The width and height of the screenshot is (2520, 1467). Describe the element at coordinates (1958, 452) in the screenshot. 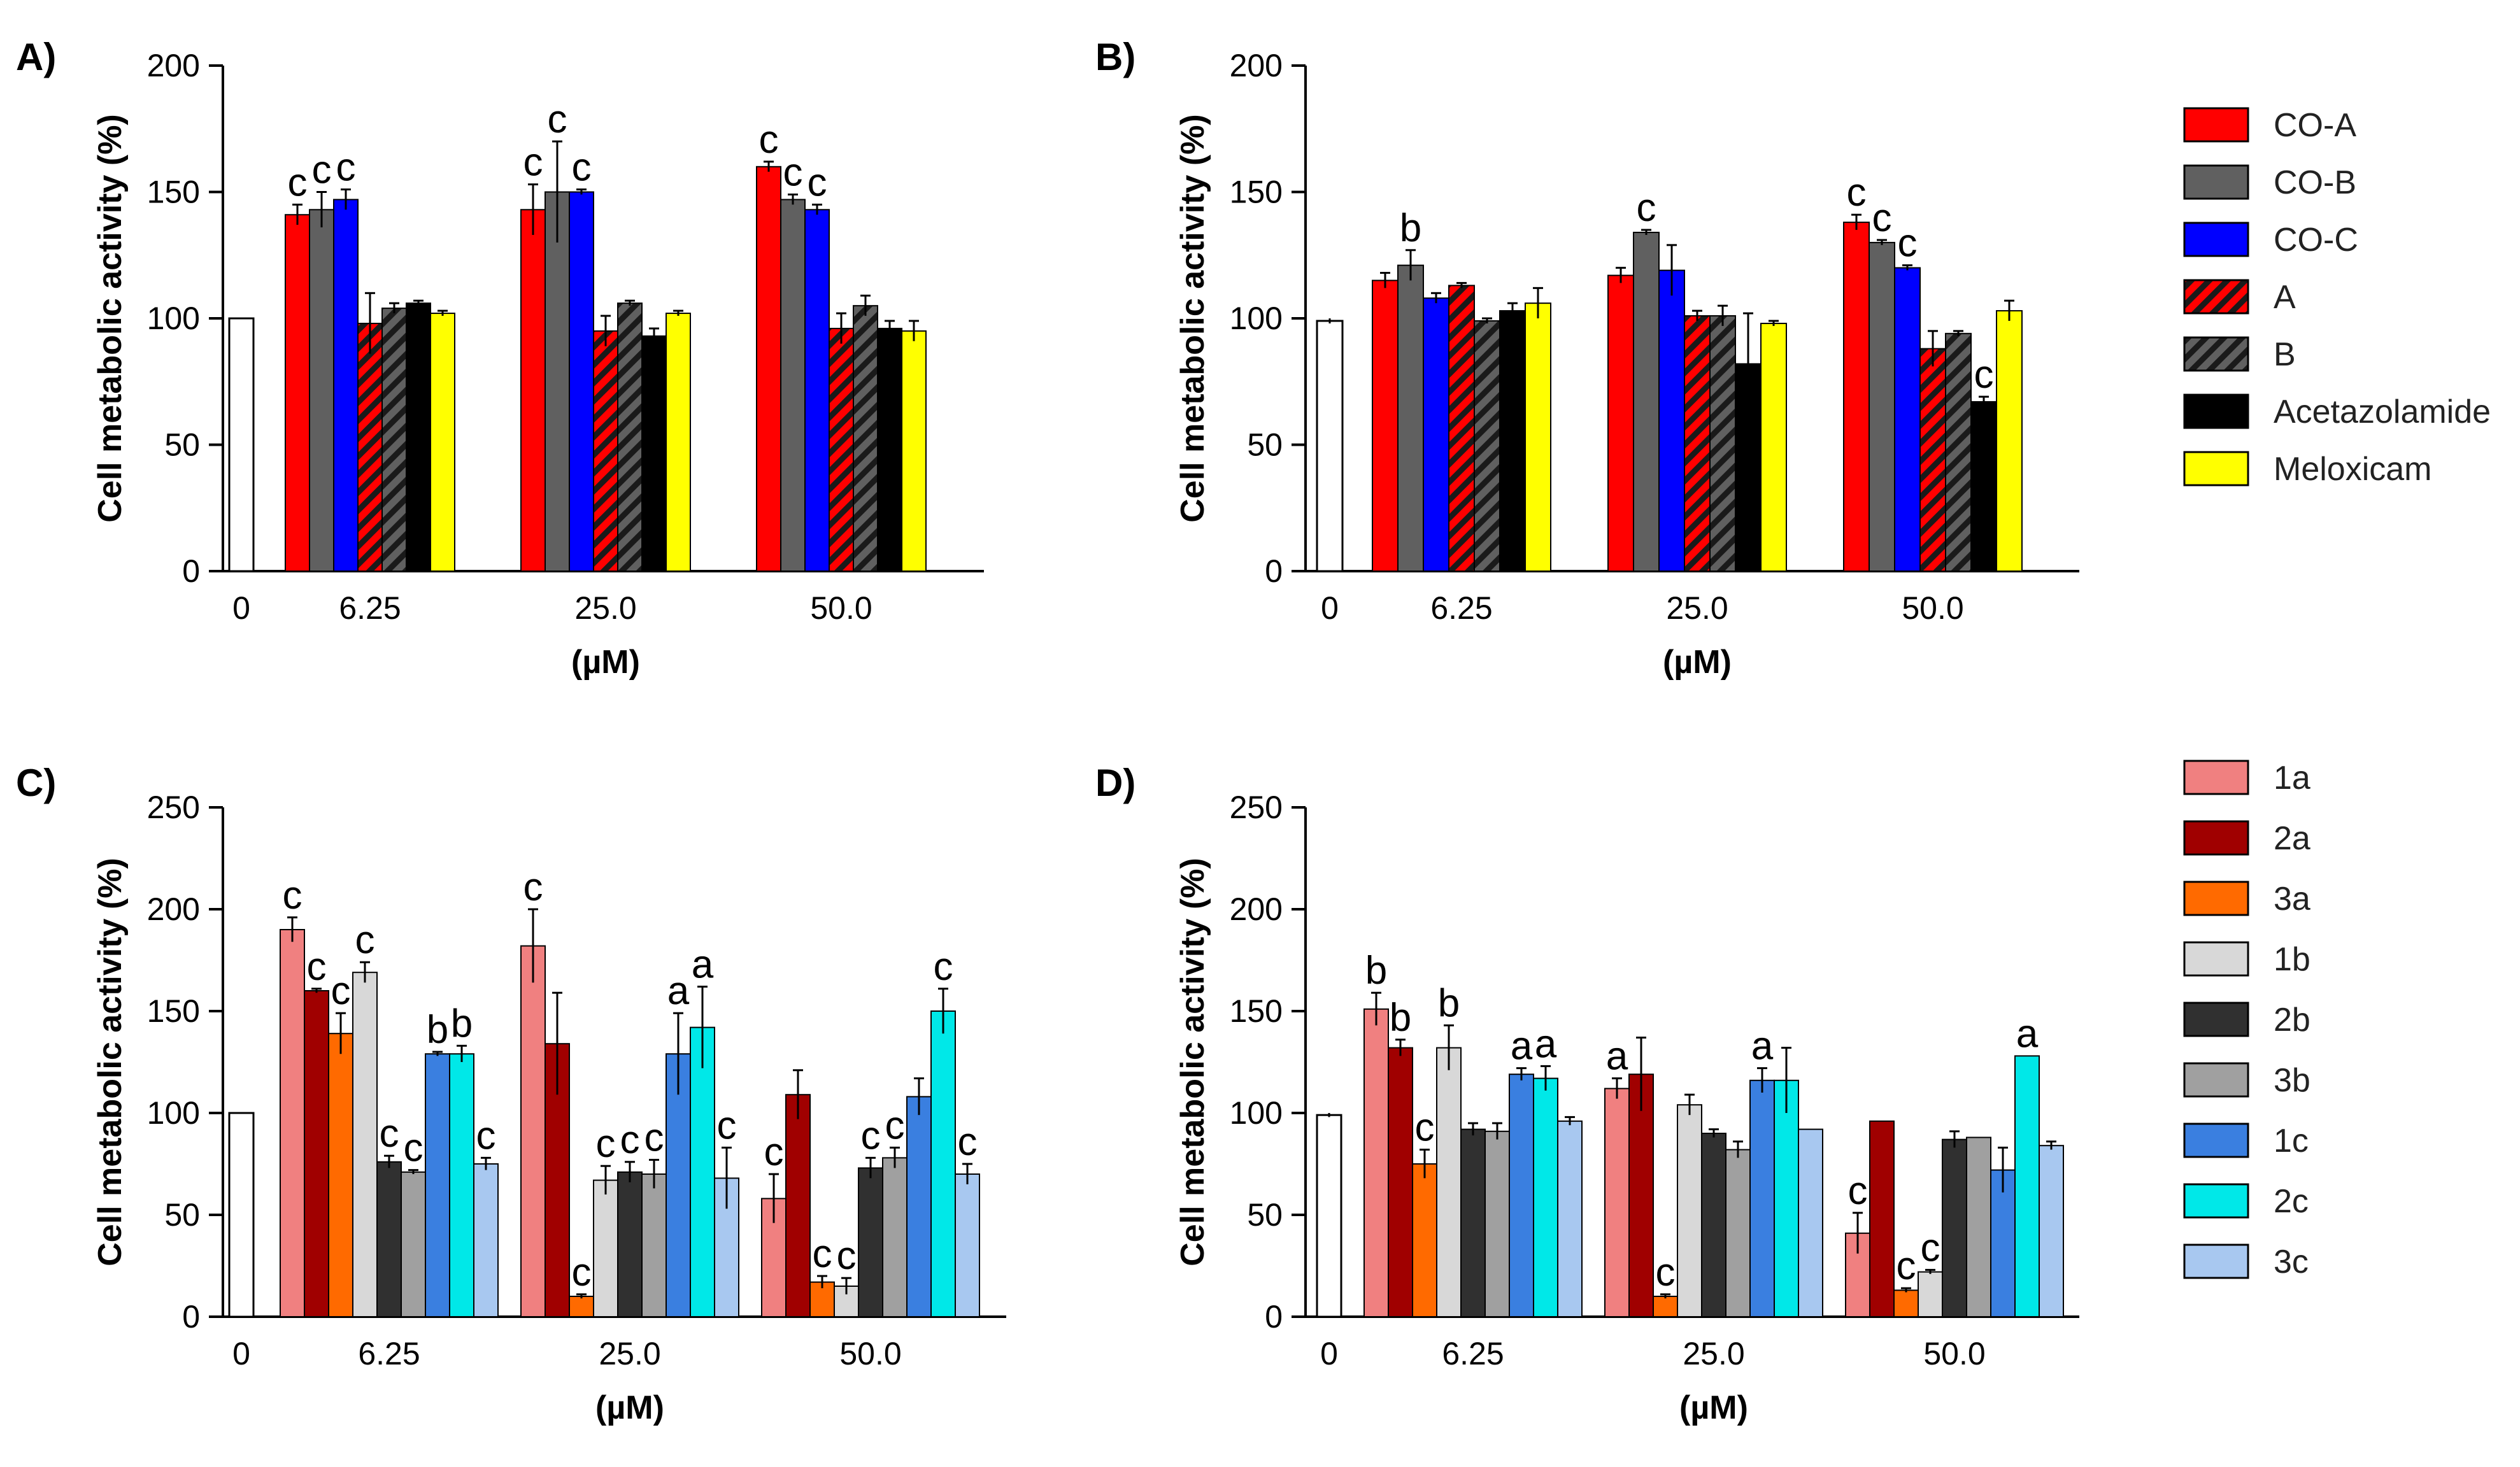

I see `bar-b` at that location.